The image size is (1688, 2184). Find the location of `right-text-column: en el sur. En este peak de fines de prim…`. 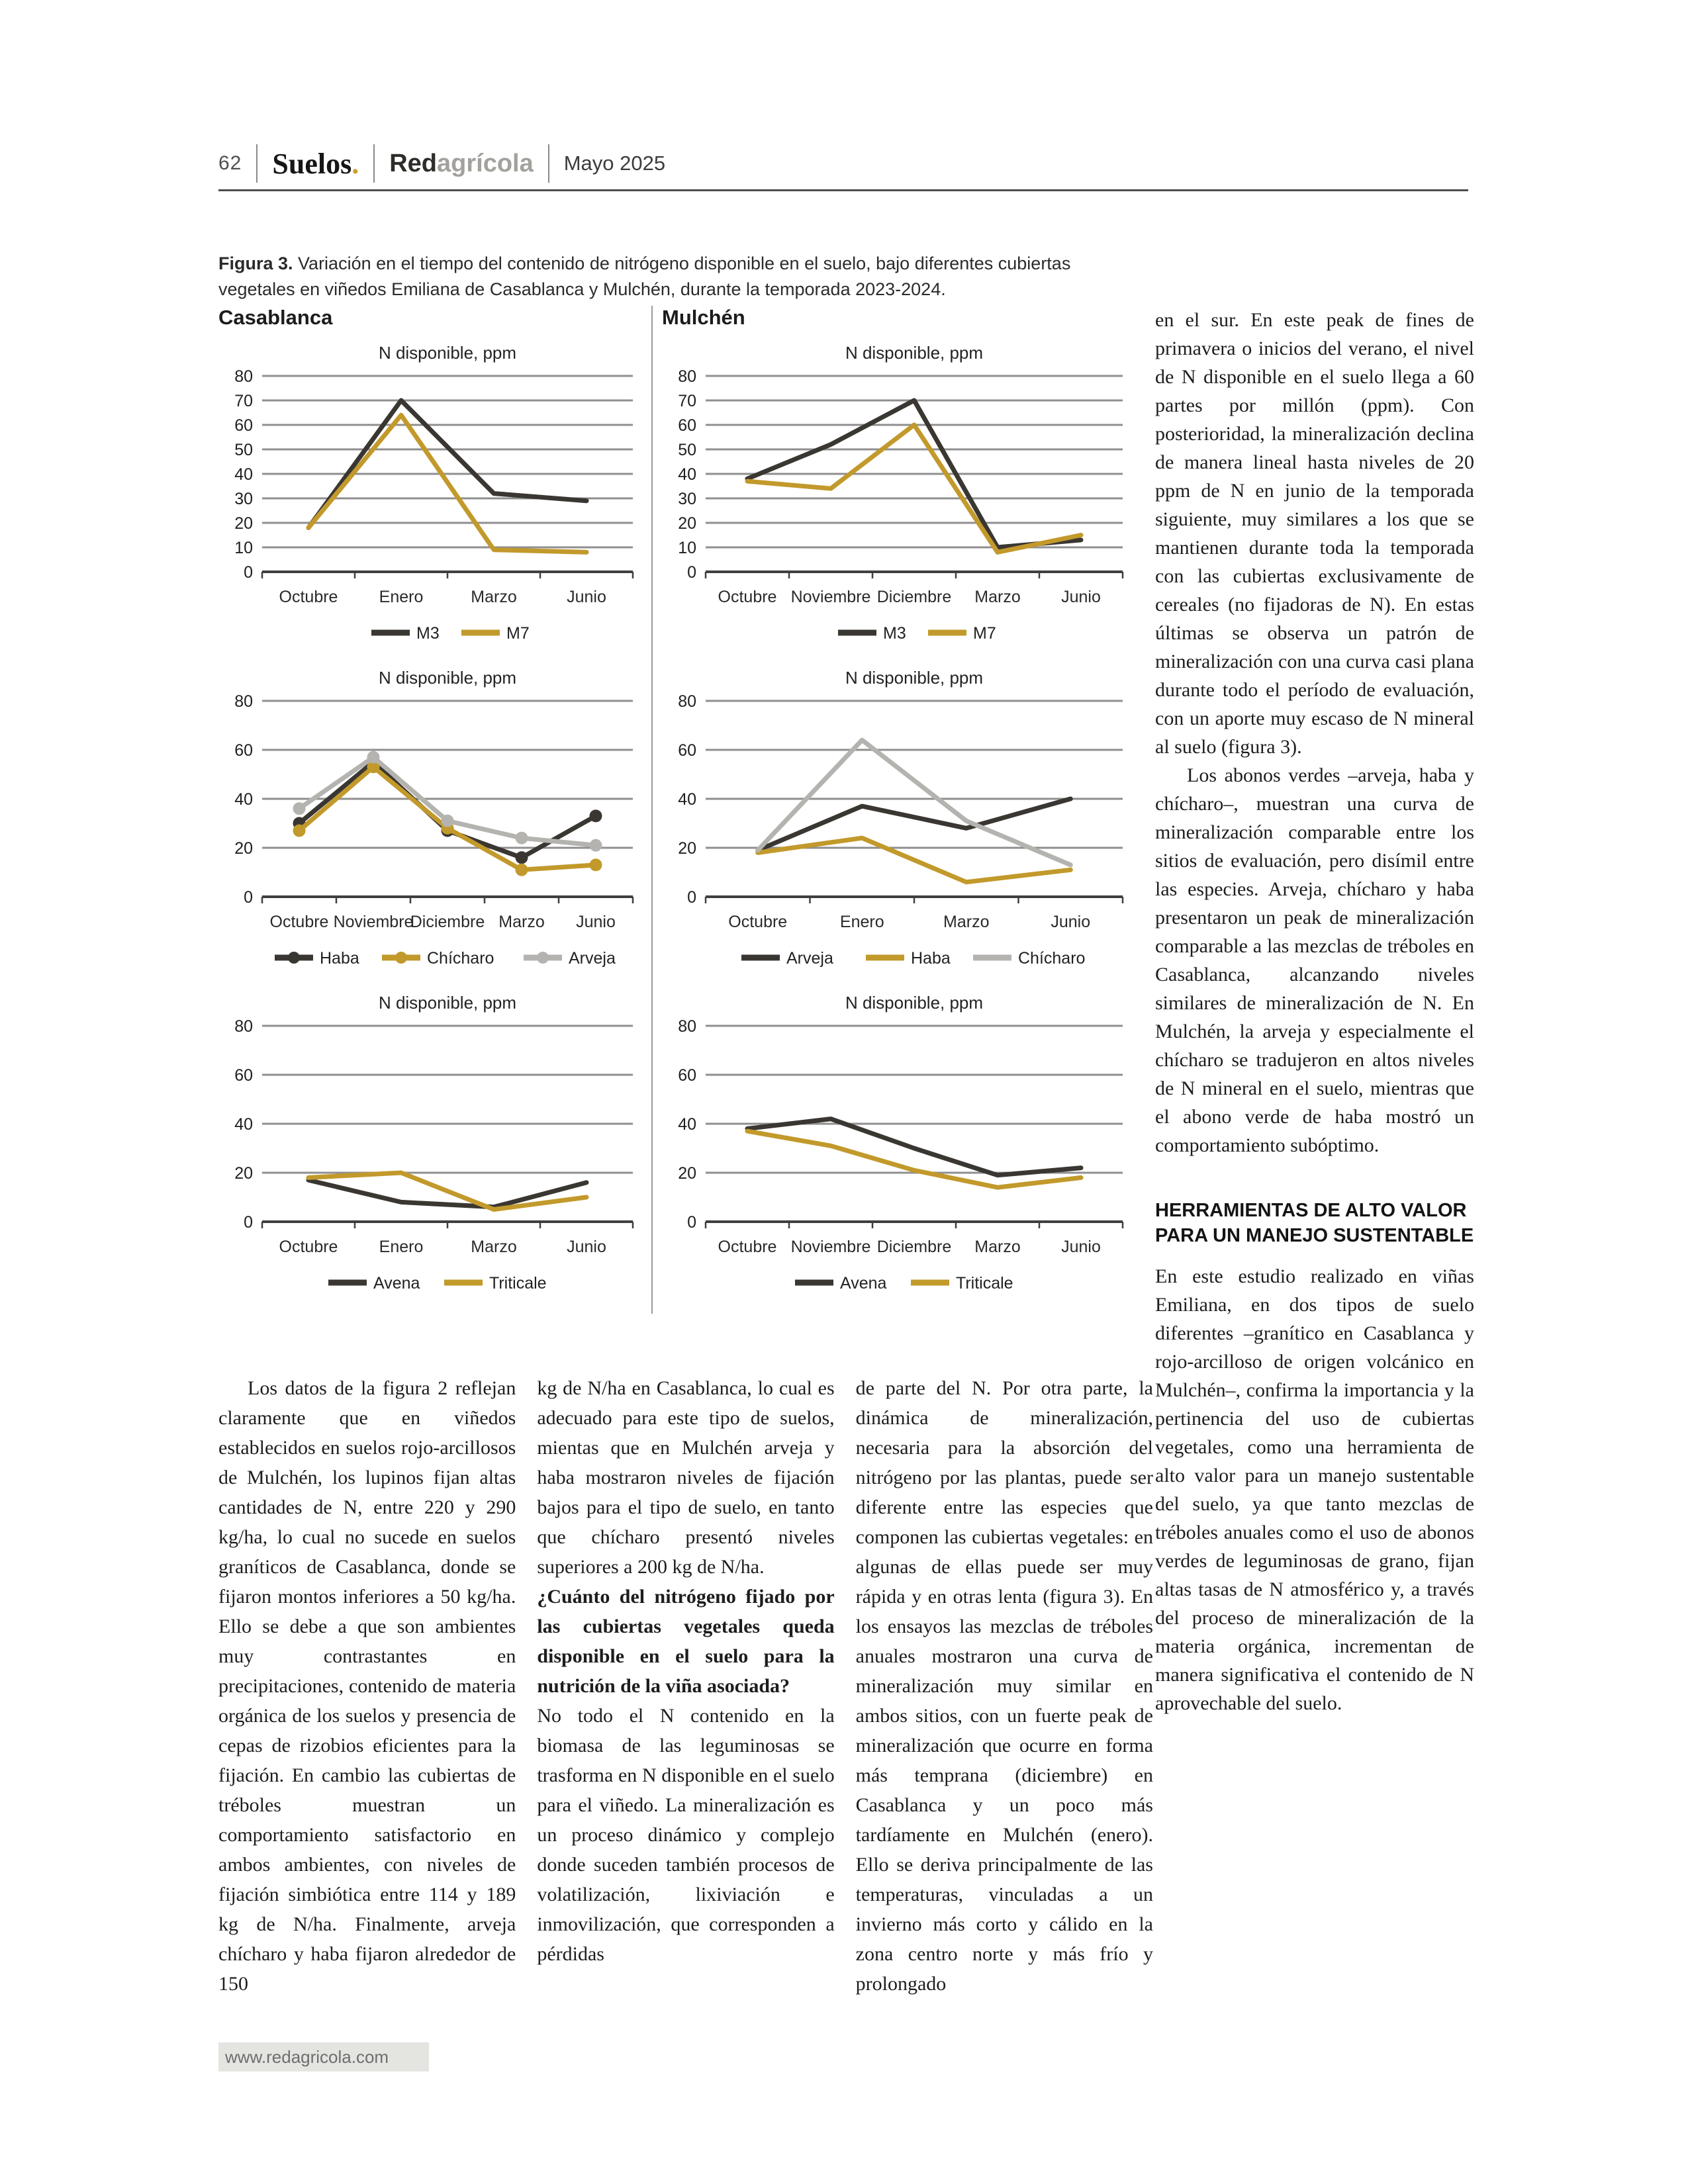

right-text-column: en el sur. En este peak de fines de prim… is located at coordinates (1314, 1166).